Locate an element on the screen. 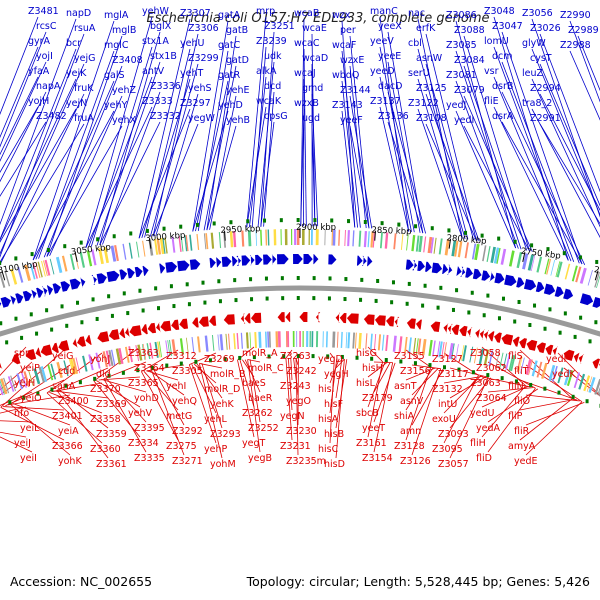  forward-gene-label: Z3081 is located at coordinates (461, 75).